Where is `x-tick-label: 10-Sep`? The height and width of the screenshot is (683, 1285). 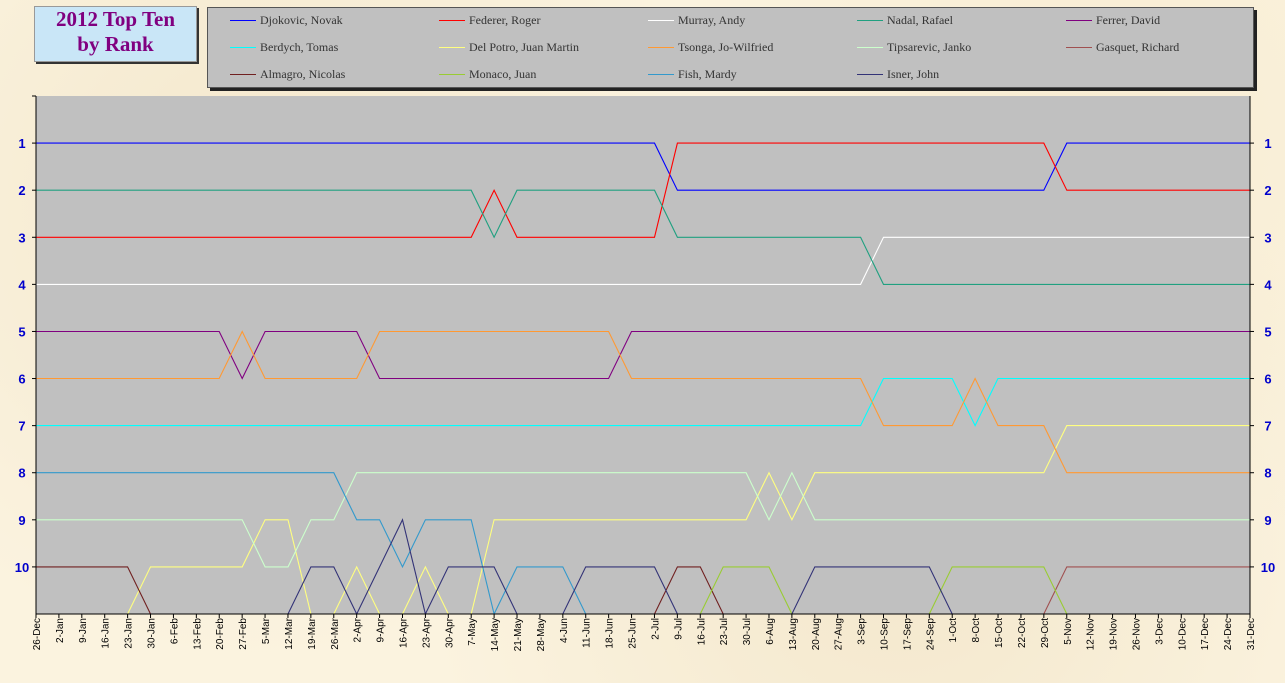
x-tick-label: 10-Sep is located at coordinates (885, 634).